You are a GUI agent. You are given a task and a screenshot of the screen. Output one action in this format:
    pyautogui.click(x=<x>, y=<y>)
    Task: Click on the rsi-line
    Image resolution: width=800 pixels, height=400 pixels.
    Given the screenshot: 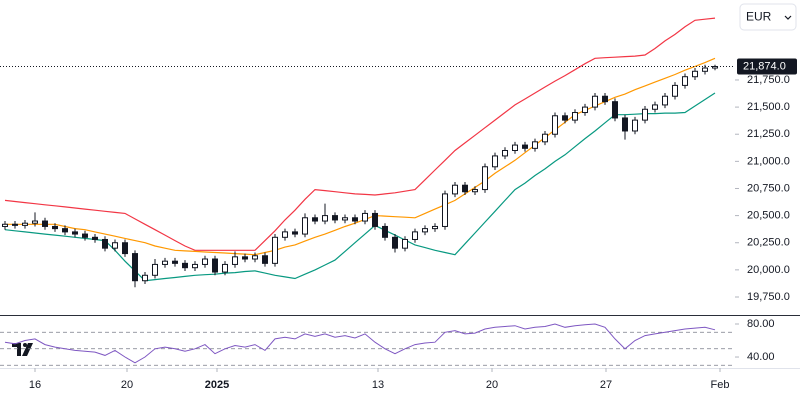 What is the action you would take?
    pyautogui.click(x=360, y=343)
    